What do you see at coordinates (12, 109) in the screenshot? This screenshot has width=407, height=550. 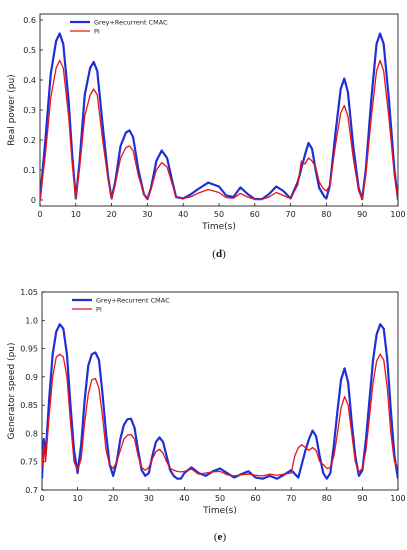 I see `y-axis-label: Real power (pu)` at bounding box center [12, 109].